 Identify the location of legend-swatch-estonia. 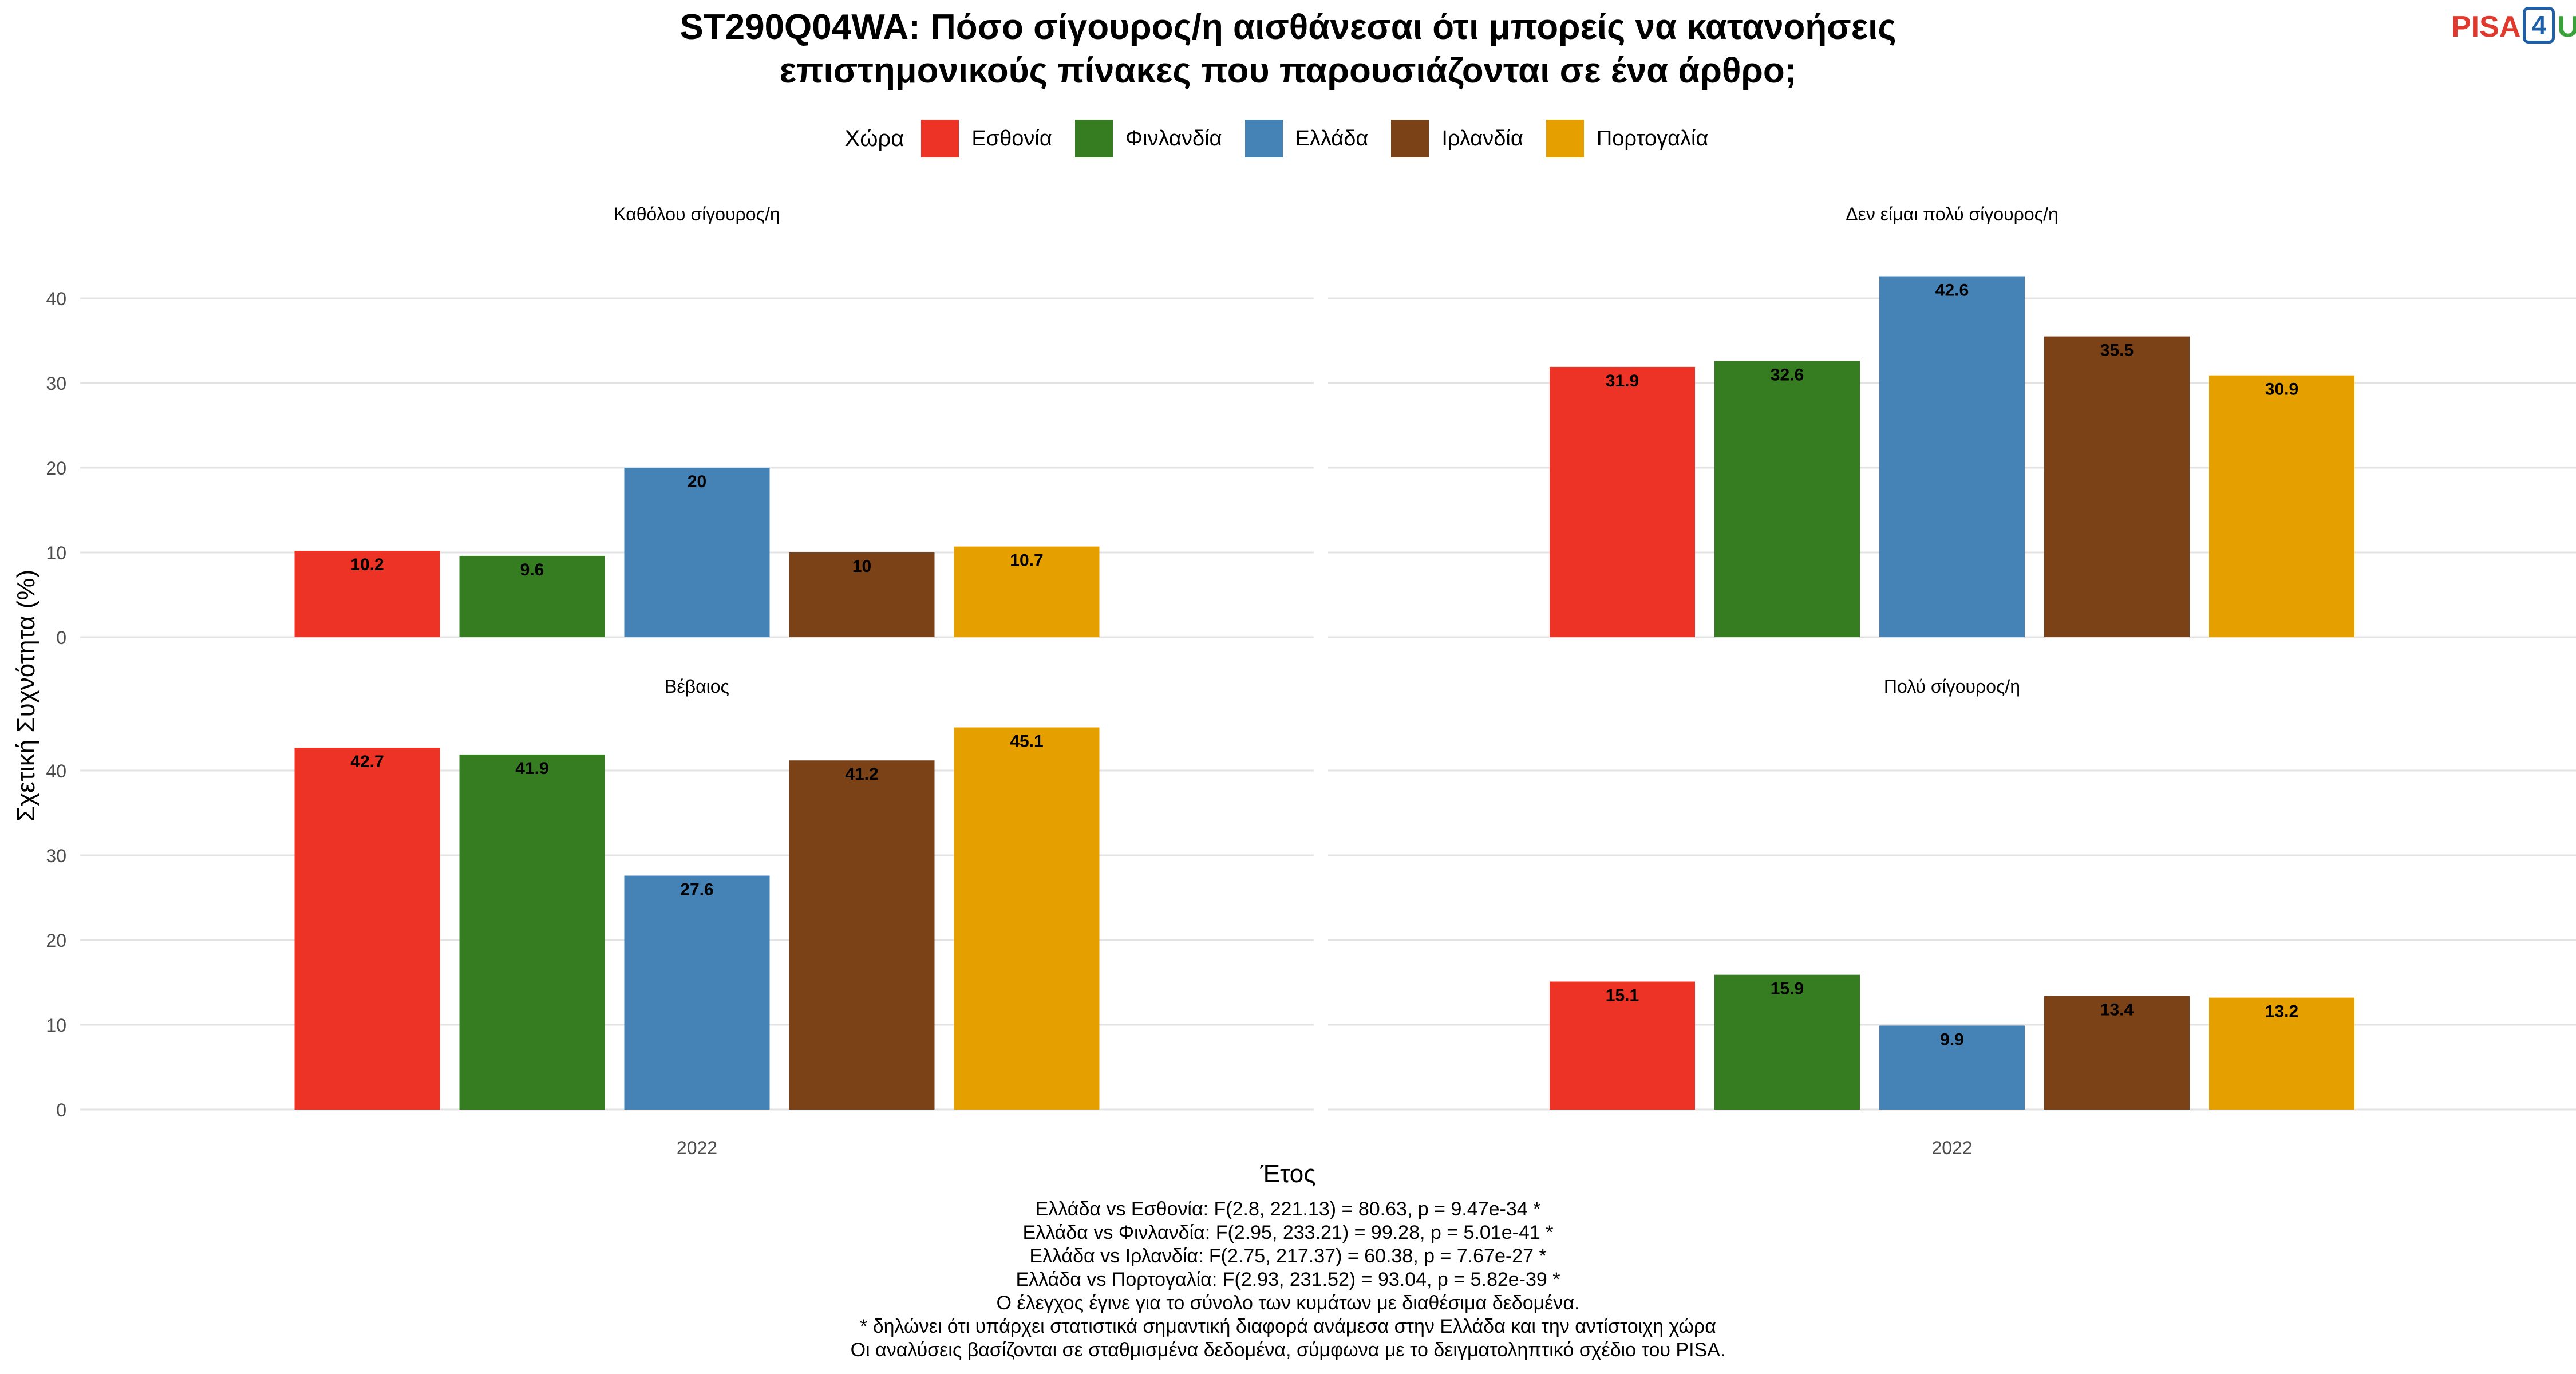
(940, 138).